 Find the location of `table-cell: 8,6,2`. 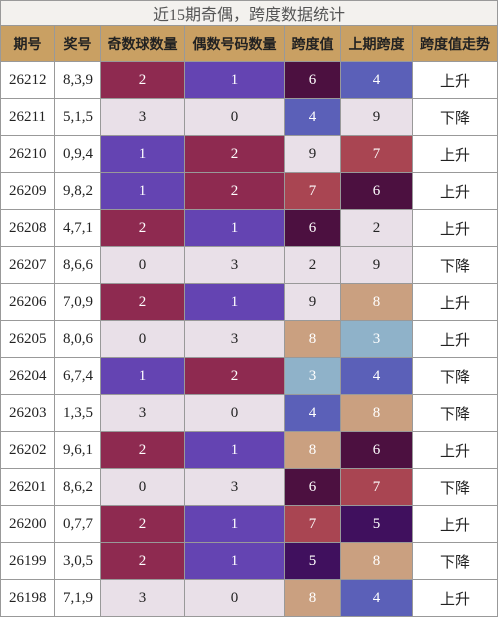

table-cell: 8,6,2 is located at coordinates (78, 487).